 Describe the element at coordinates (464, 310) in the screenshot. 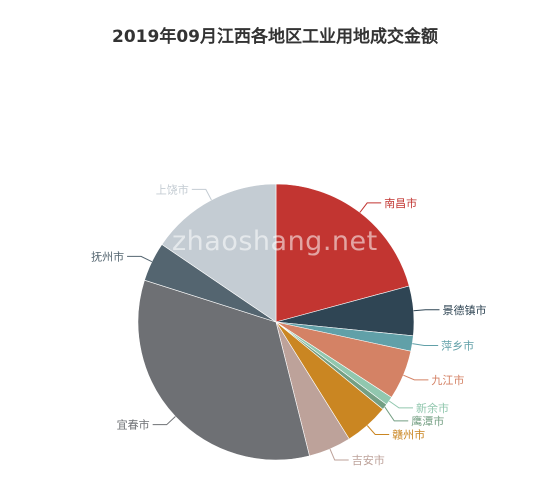

I see `slice-label-1: 景德镇市` at that location.